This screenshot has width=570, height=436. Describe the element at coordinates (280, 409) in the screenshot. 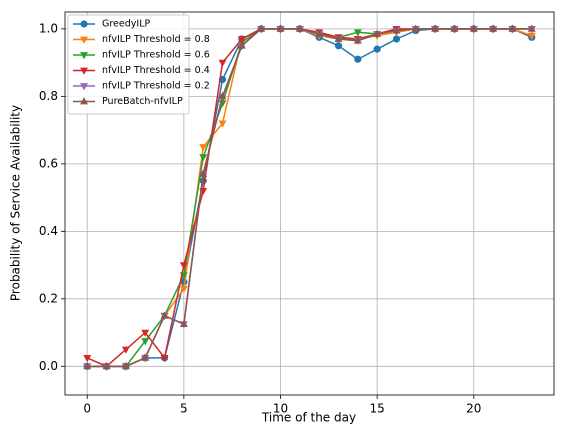

I see `x-tick-label: 10` at that location.